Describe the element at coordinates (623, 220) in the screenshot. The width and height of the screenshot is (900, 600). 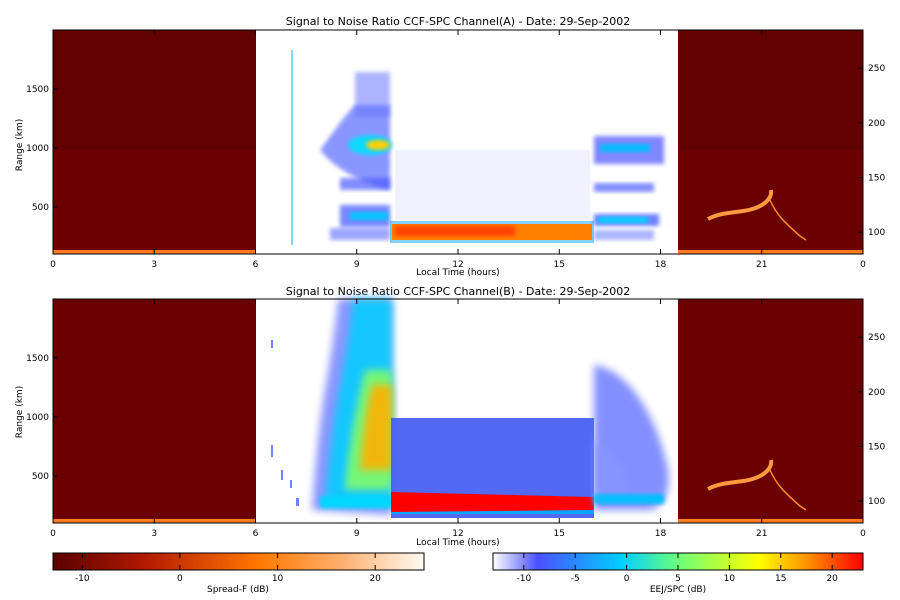
I see `late-echo-400-core` at that location.